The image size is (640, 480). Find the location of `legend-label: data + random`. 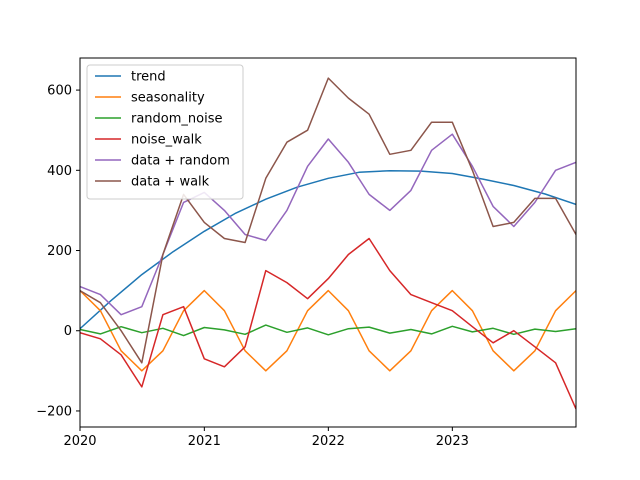

legend-label: data + random is located at coordinates (180, 161).